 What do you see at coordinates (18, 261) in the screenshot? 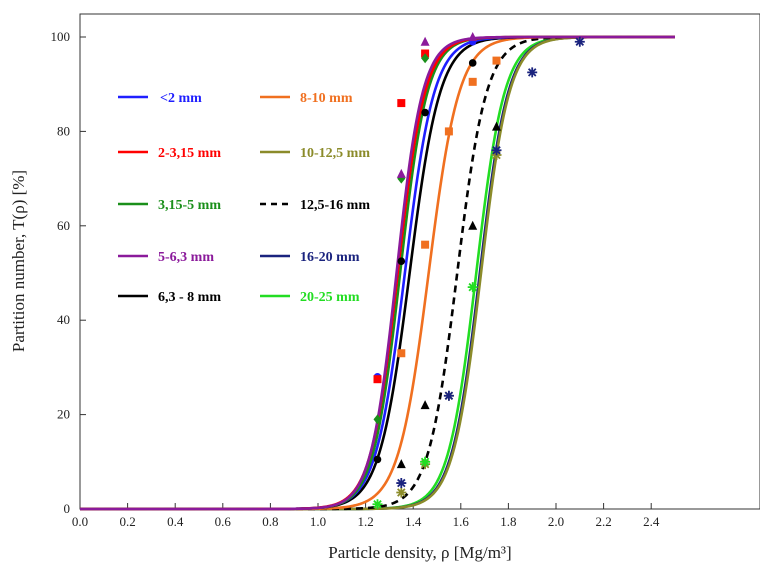
I see `y-axis-title: Partition number, T(ρ) [%]` at bounding box center [18, 261].